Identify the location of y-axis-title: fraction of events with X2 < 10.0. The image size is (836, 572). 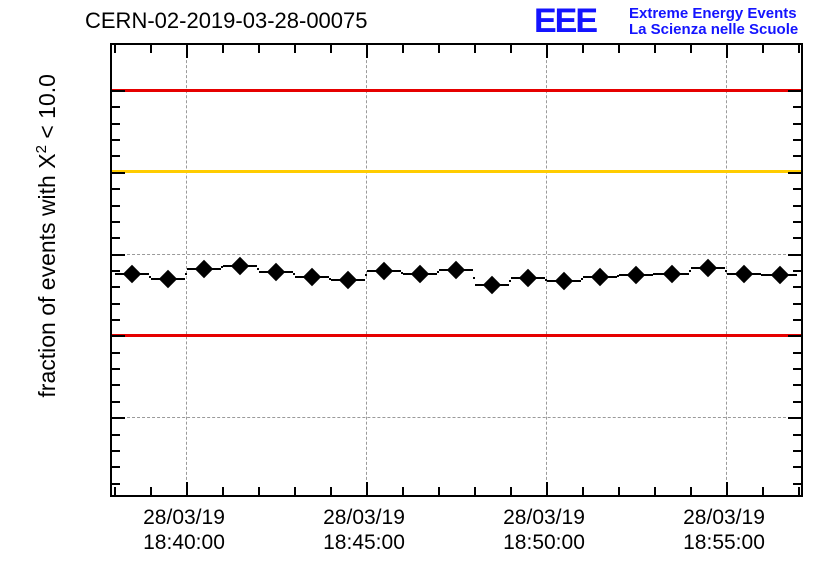
(47, 236).